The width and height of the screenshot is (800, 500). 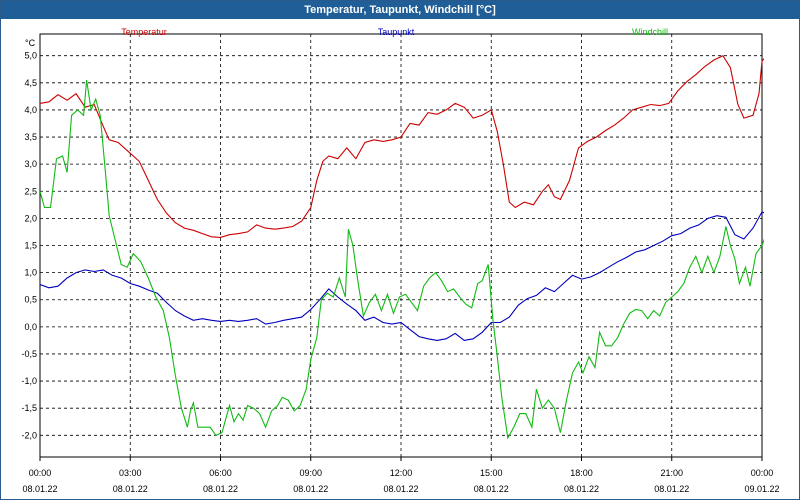 I want to click on y-tick-label: 0,5, so click(x=30, y=300).